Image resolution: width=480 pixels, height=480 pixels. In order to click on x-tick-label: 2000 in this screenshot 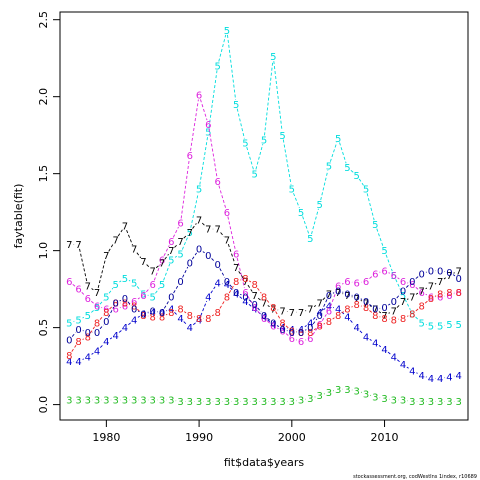, I will do `click(292, 437)`.